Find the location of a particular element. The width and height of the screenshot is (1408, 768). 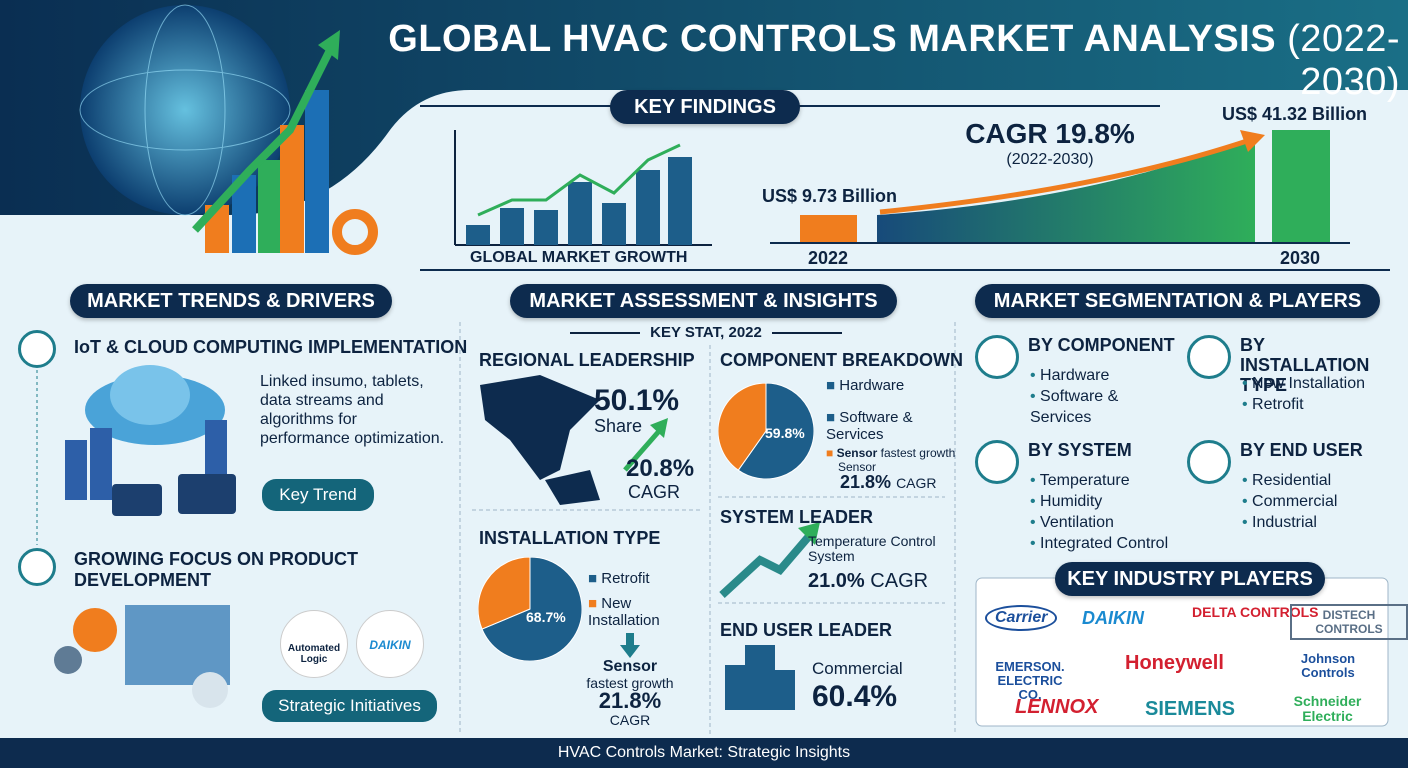

pie-label: 59.8% is located at coordinates (785, 433).